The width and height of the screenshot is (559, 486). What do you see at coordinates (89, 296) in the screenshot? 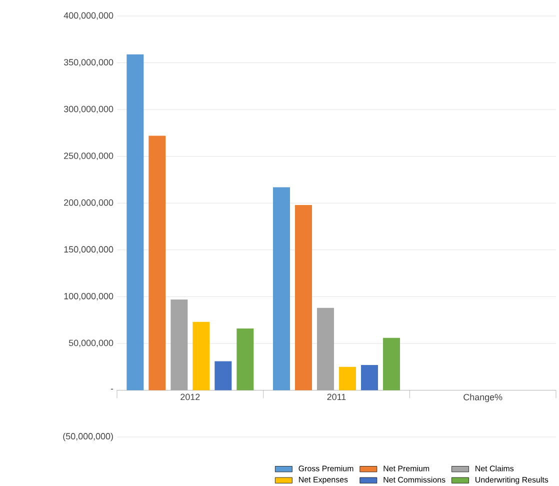
I see `y-tick-label: 100,000,000` at bounding box center [89, 296].